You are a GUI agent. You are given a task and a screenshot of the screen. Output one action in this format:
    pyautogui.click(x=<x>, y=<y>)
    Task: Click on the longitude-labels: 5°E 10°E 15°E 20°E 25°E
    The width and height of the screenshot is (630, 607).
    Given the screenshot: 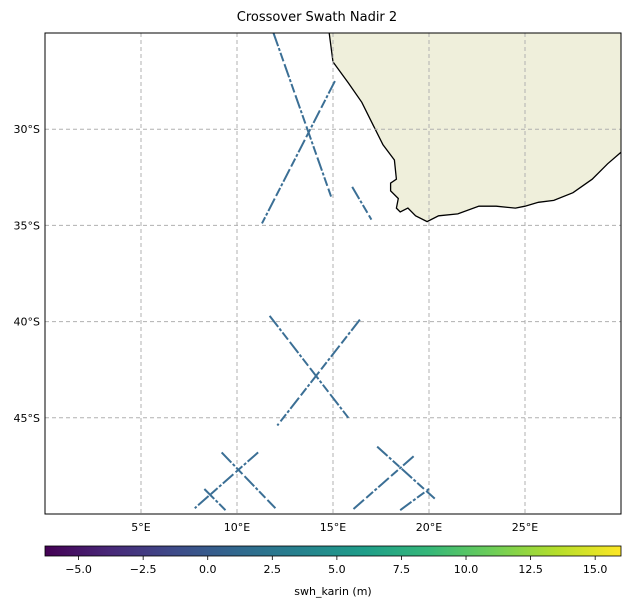 What is the action you would take?
    pyautogui.click(x=334, y=527)
    